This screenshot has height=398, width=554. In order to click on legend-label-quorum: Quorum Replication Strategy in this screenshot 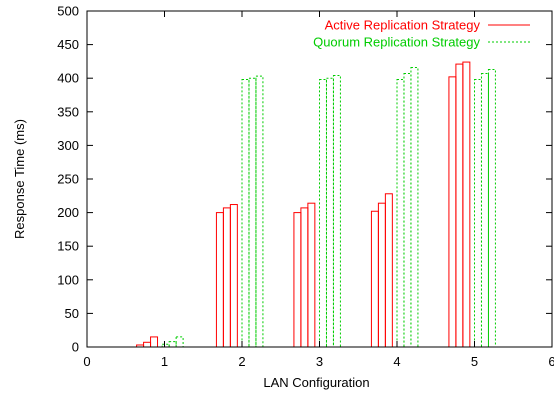, I will do `click(396, 42)`.